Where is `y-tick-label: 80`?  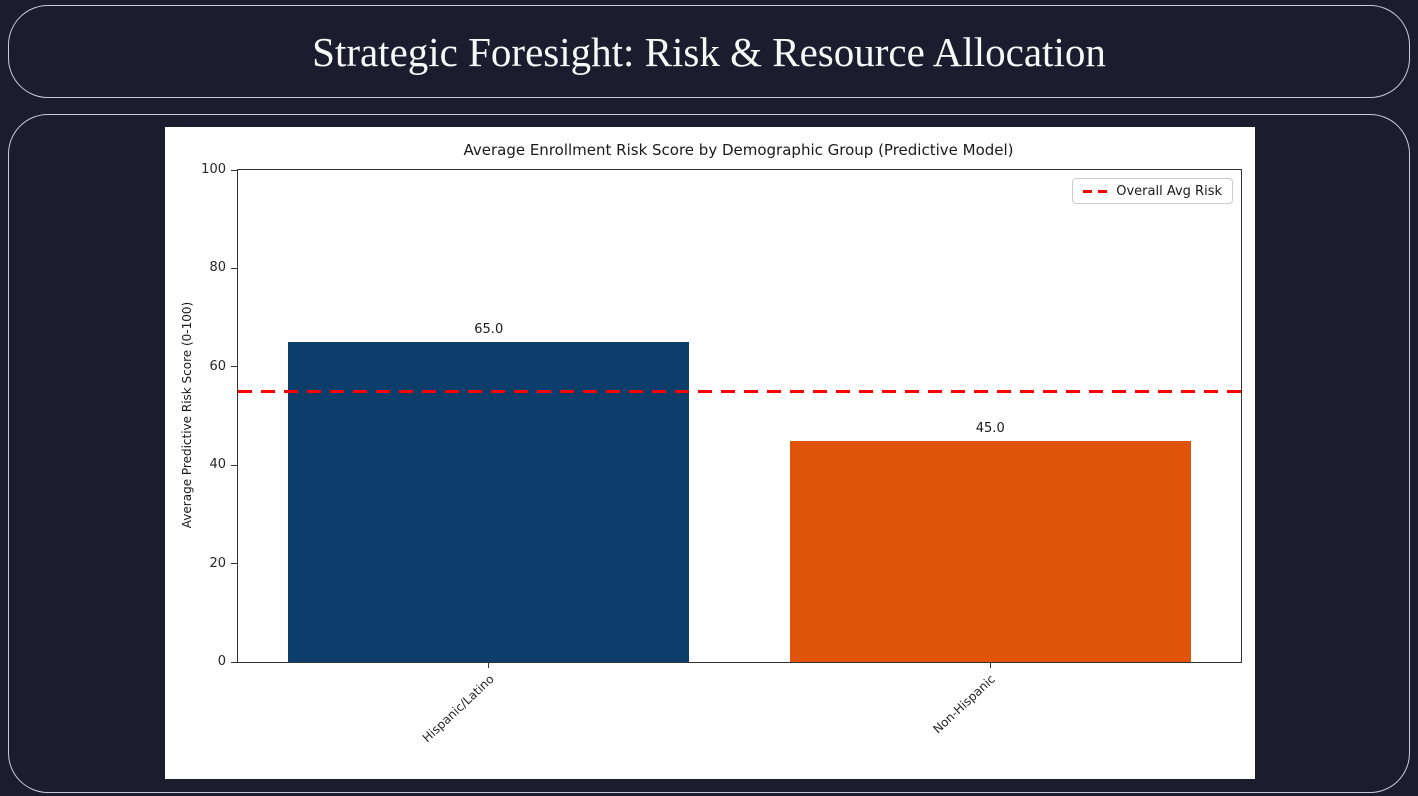 y-tick-label: 80 is located at coordinates (217, 268).